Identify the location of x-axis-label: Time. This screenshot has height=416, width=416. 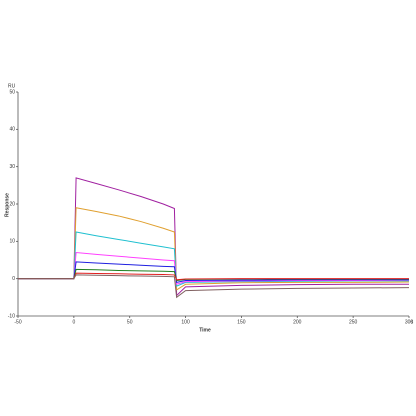
(205, 330).